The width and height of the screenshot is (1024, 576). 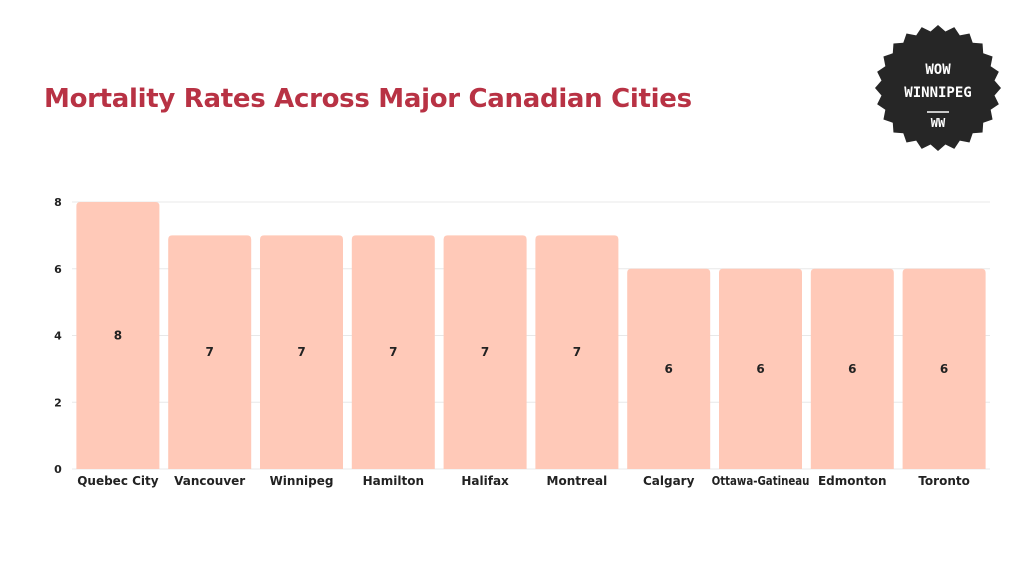 I want to click on badge-line1: WOW, so click(x=938, y=70).